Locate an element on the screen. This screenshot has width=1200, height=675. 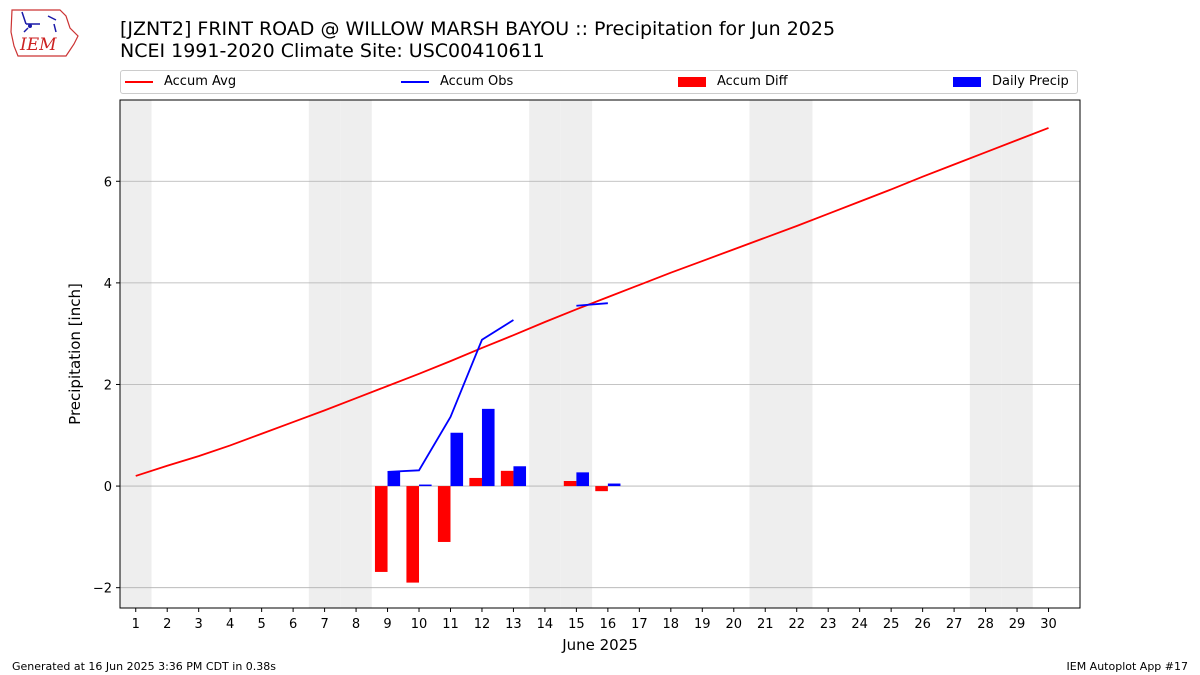
legend-label-accum-obs: Accum Obs is located at coordinates (477, 81).